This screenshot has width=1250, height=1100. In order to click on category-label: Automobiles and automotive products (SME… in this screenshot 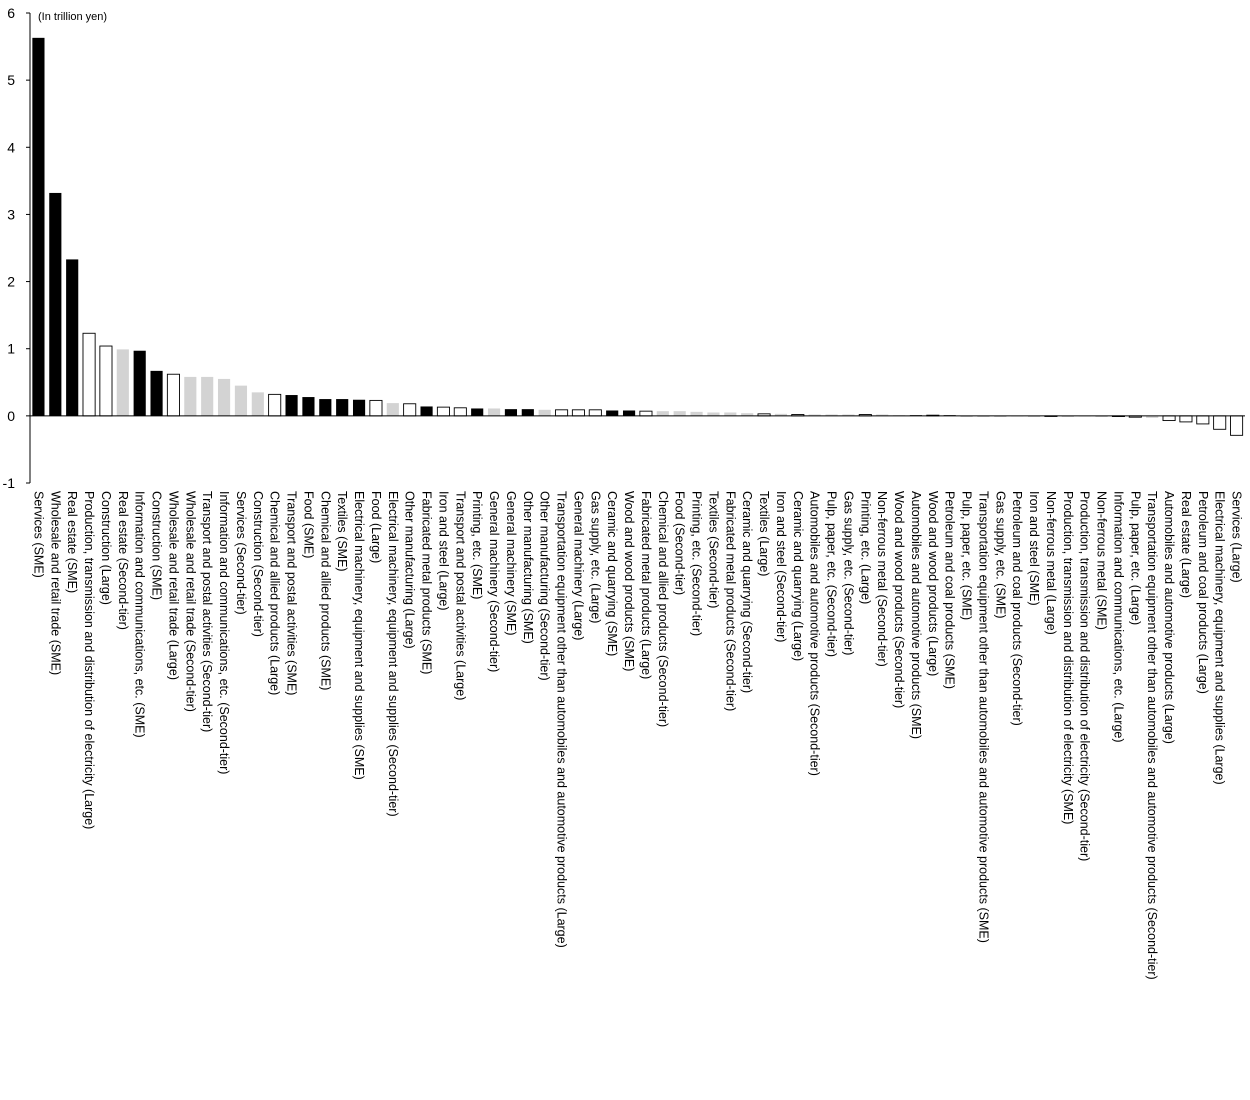, I will do `click(916, 615)`.